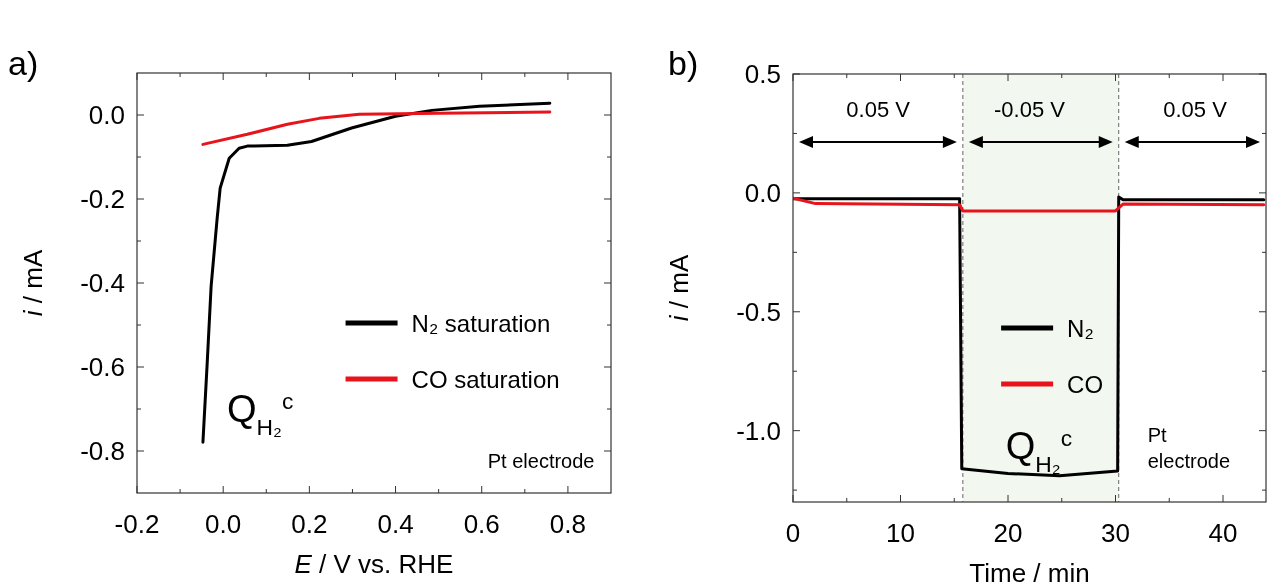 Image resolution: width=1267 pixels, height=586 pixels. What do you see at coordinates (762, 74) in the screenshot?
I see `y-tick-label: 0.5` at bounding box center [762, 74].